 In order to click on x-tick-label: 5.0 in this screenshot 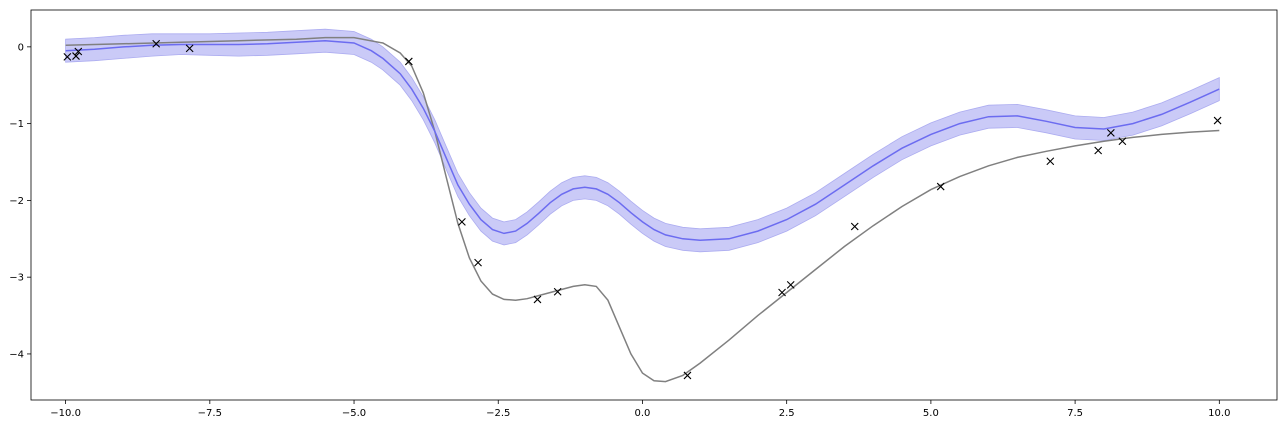, I will do `click(931, 413)`.